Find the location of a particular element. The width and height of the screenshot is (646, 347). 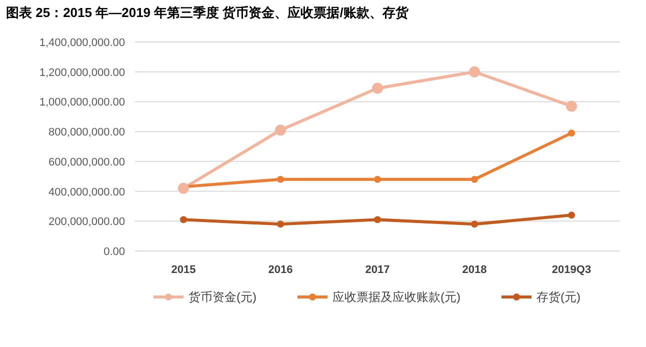

legend-label: 存货(元) is located at coordinates (558, 297).